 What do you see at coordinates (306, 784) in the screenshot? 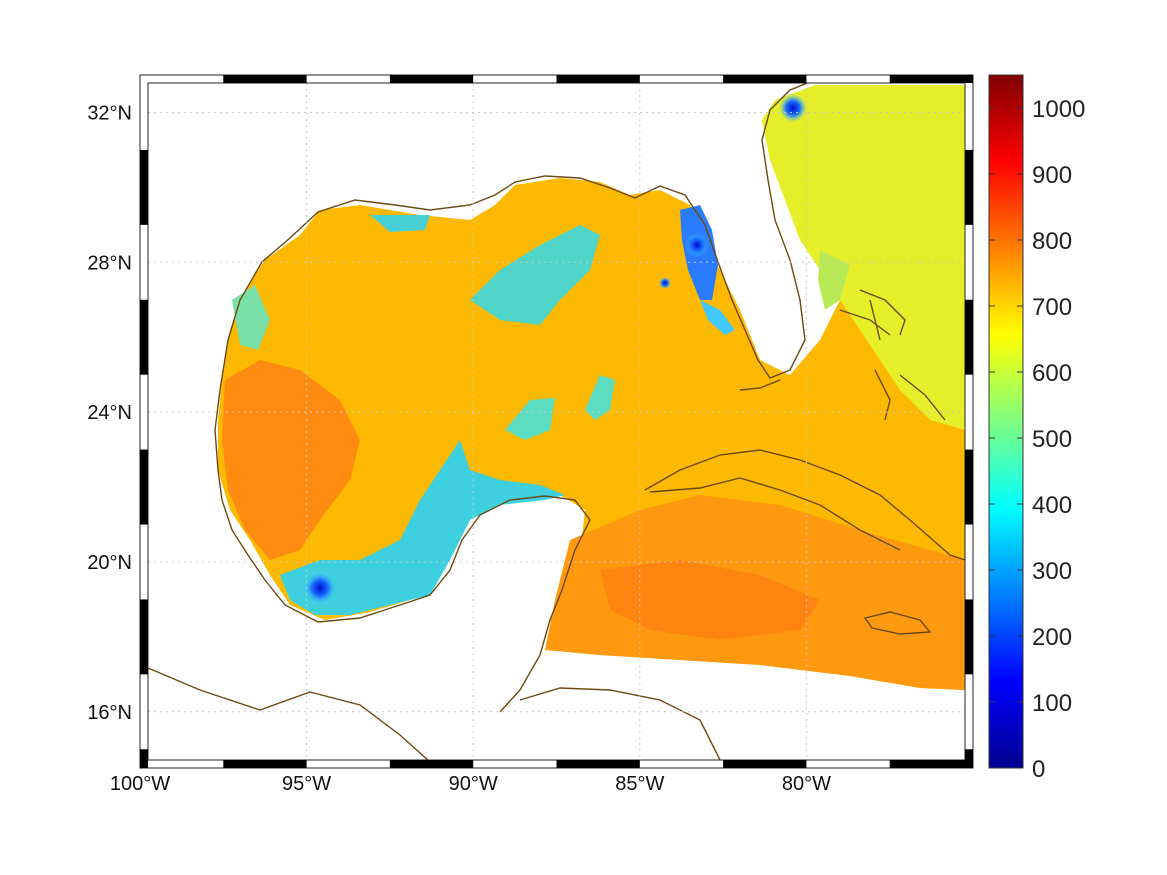
I see `longitude-label: 95°W` at bounding box center [306, 784].